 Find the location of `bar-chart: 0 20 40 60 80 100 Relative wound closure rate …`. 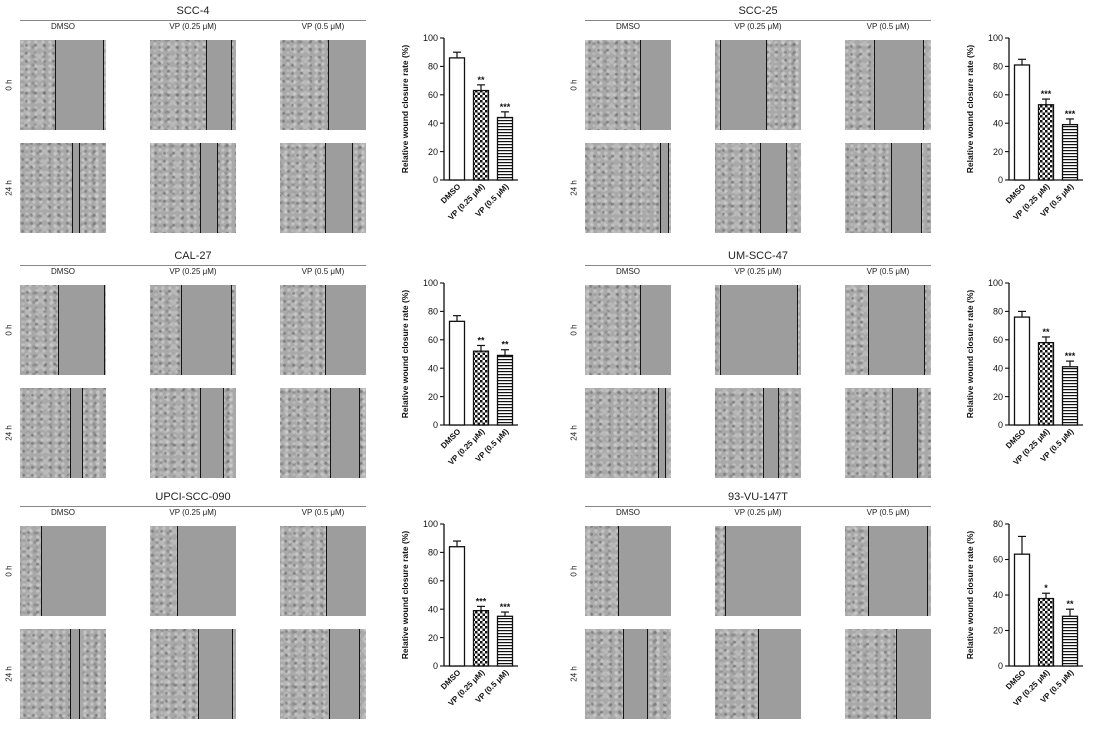

bar-chart: 0 20 40 60 80 100 Relative wound closure rate … is located at coordinates (459, 127).